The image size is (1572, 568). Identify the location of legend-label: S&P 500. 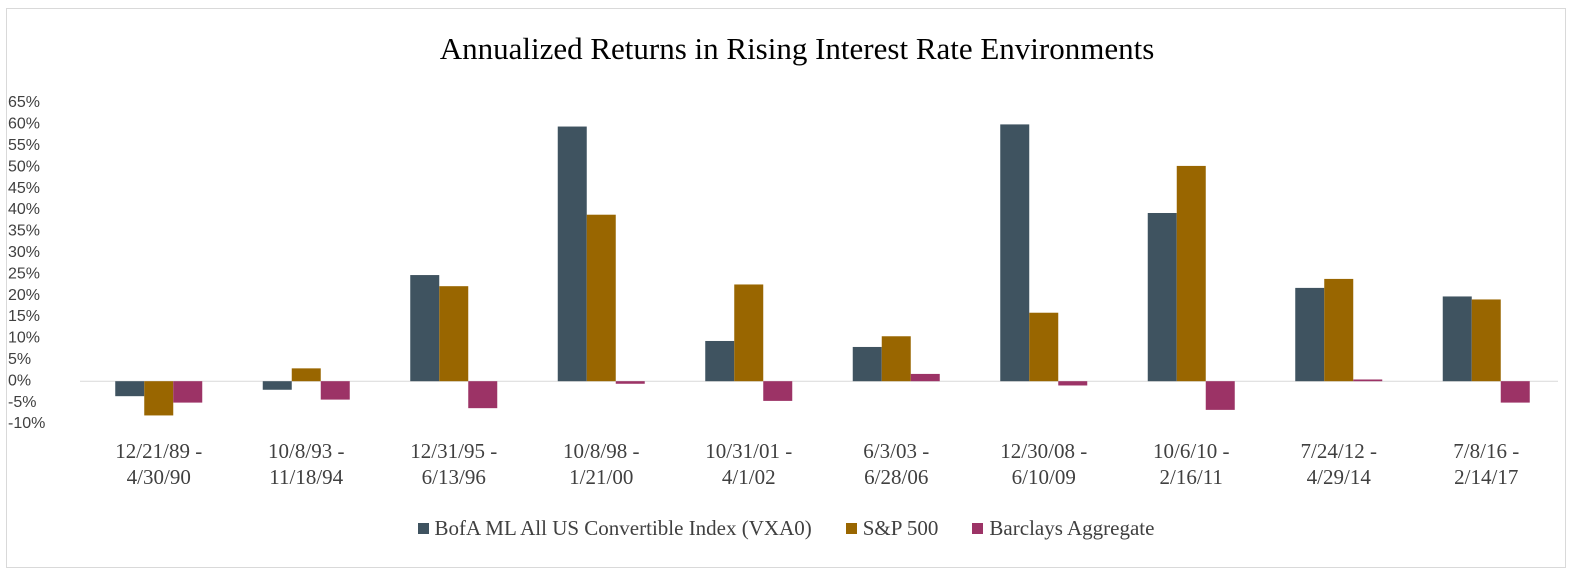
(900, 528).